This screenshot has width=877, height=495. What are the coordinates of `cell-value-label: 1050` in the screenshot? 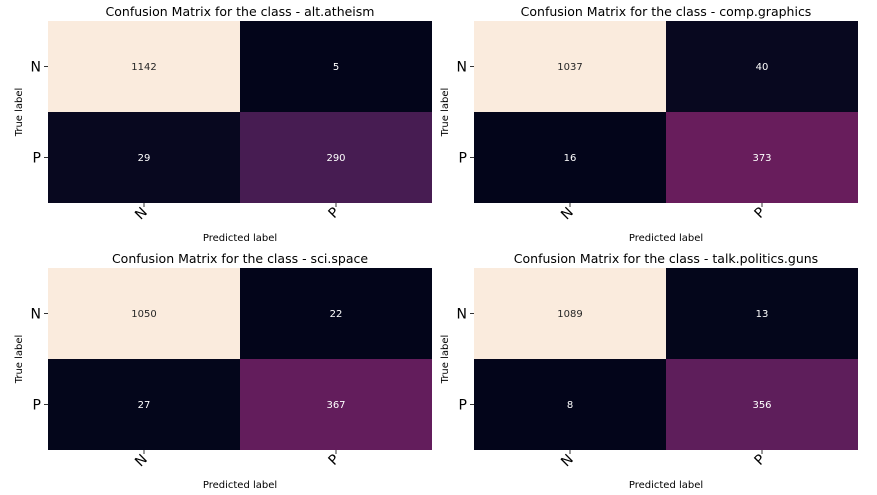 It's located at (143, 314).